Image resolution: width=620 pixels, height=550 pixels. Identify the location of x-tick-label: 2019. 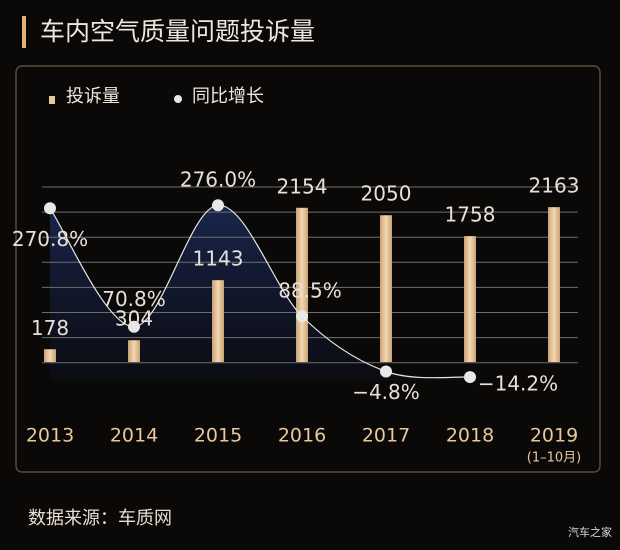
(554, 436).